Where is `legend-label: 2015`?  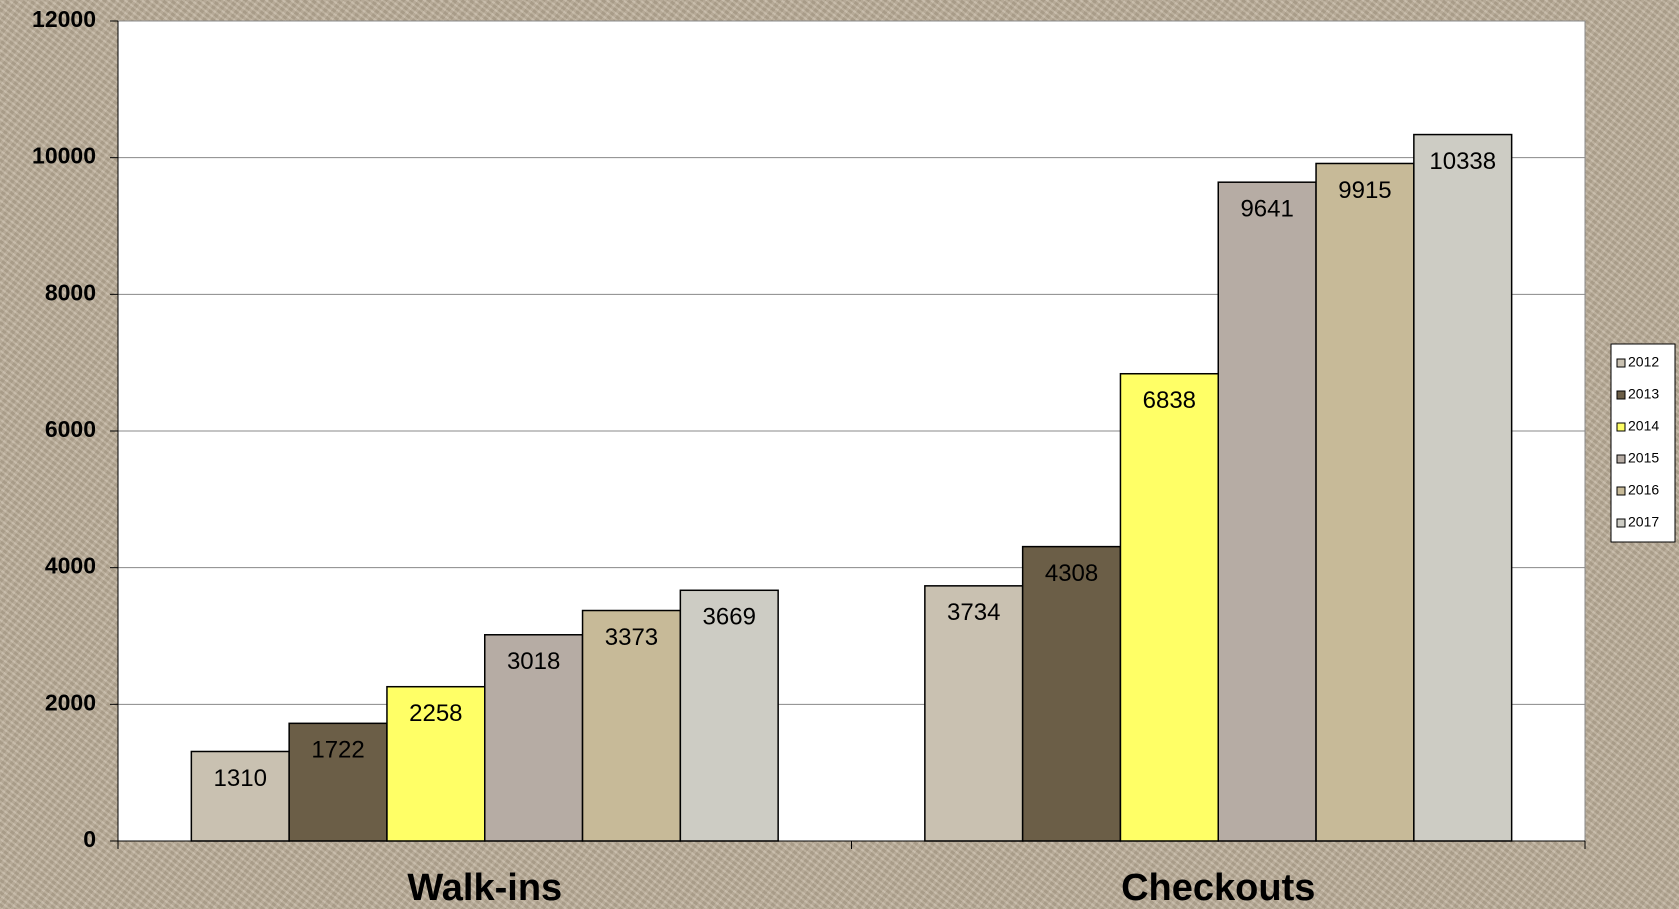 legend-label: 2015 is located at coordinates (1643, 458).